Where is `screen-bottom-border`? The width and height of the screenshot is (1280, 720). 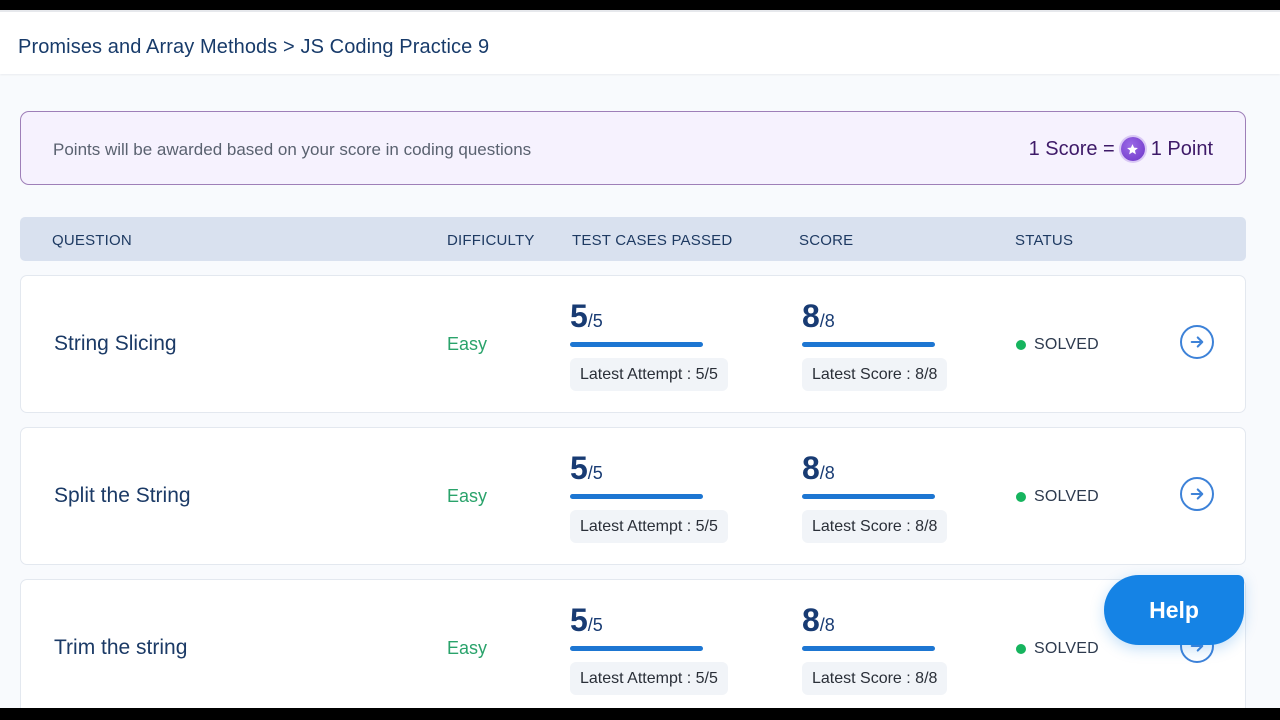 screen-bottom-border is located at coordinates (640, 714).